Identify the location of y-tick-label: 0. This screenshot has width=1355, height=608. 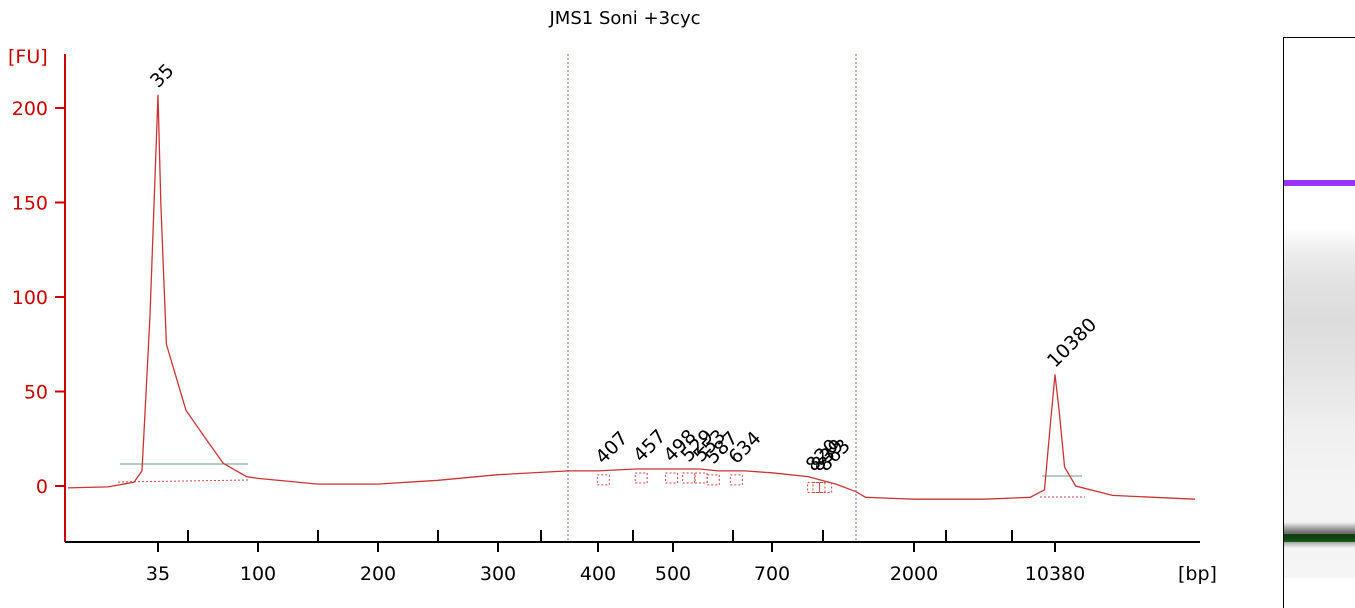
(42, 487).